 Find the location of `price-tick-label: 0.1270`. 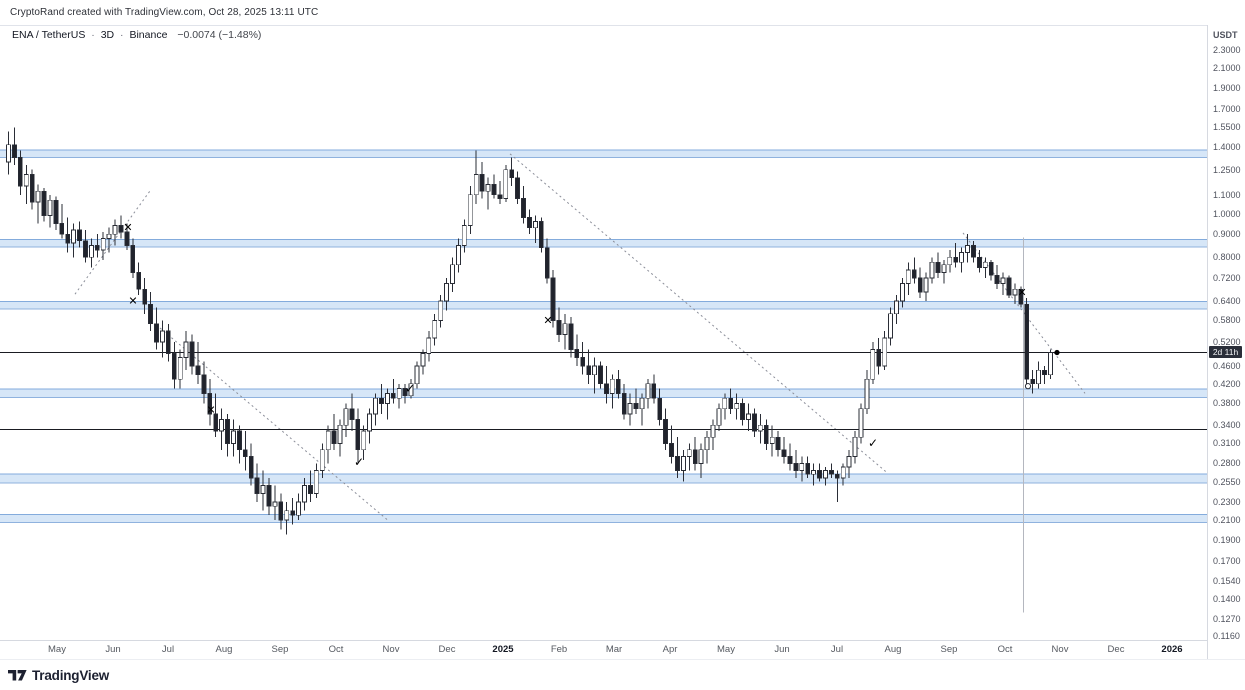

price-tick-label: 0.1270 is located at coordinates (1227, 618).